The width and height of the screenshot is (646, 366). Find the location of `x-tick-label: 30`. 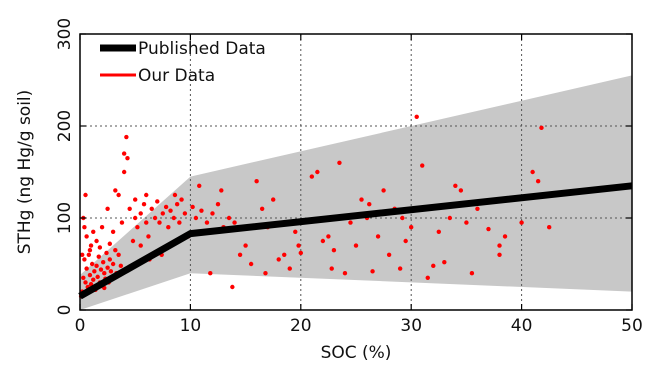

x-tick-label: 30 is located at coordinates (411, 326).